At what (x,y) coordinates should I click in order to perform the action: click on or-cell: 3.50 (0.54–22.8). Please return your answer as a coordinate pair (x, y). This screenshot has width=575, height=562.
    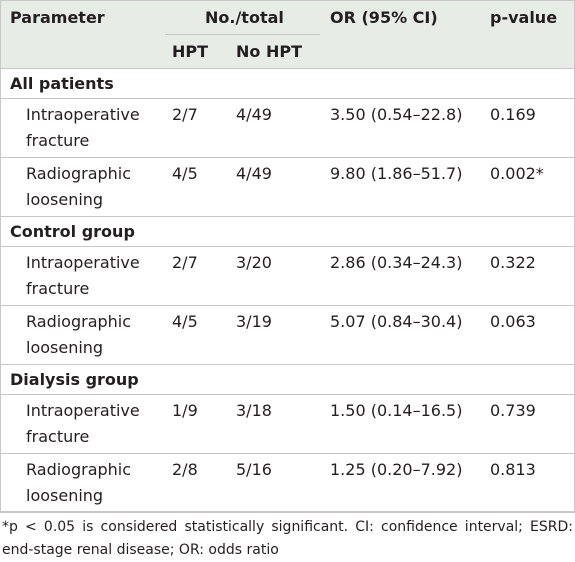
    Looking at the image, I should click on (396, 114).